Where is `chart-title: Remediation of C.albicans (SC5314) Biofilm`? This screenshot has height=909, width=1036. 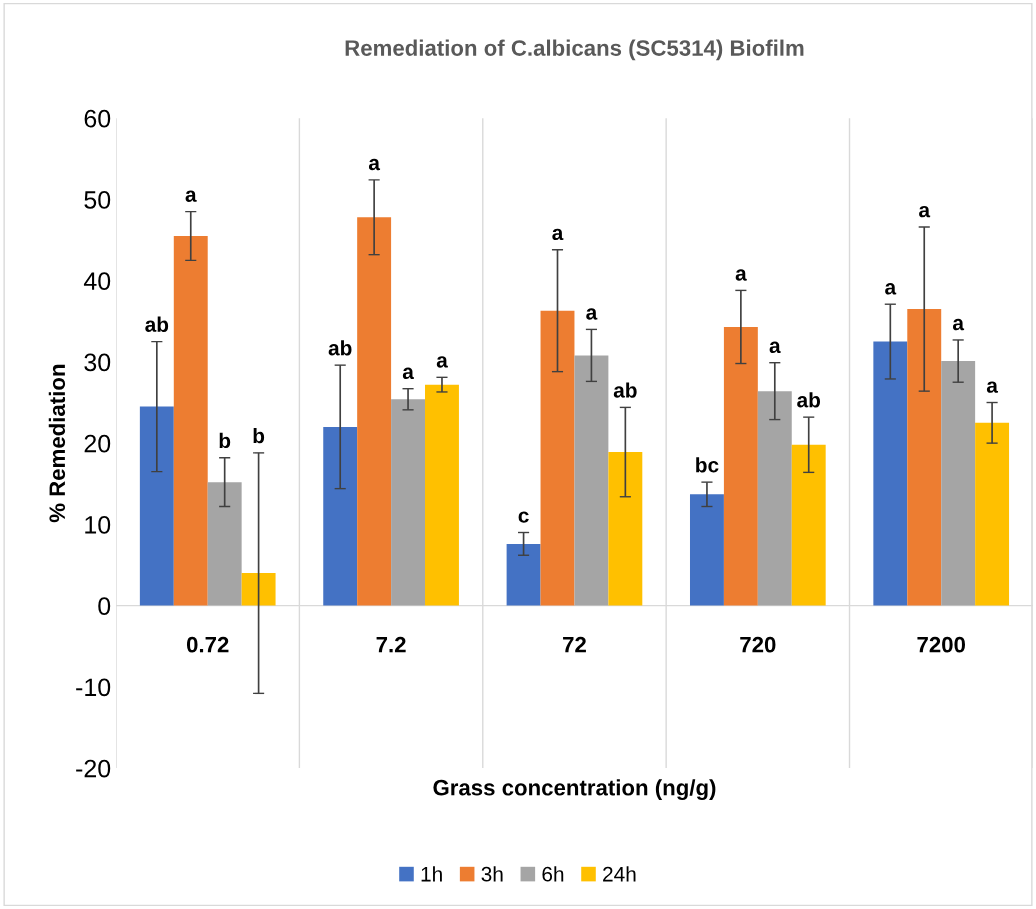 chart-title: Remediation of C.albicans (SC5314) Biofilm is located at coordinates (574, 50).